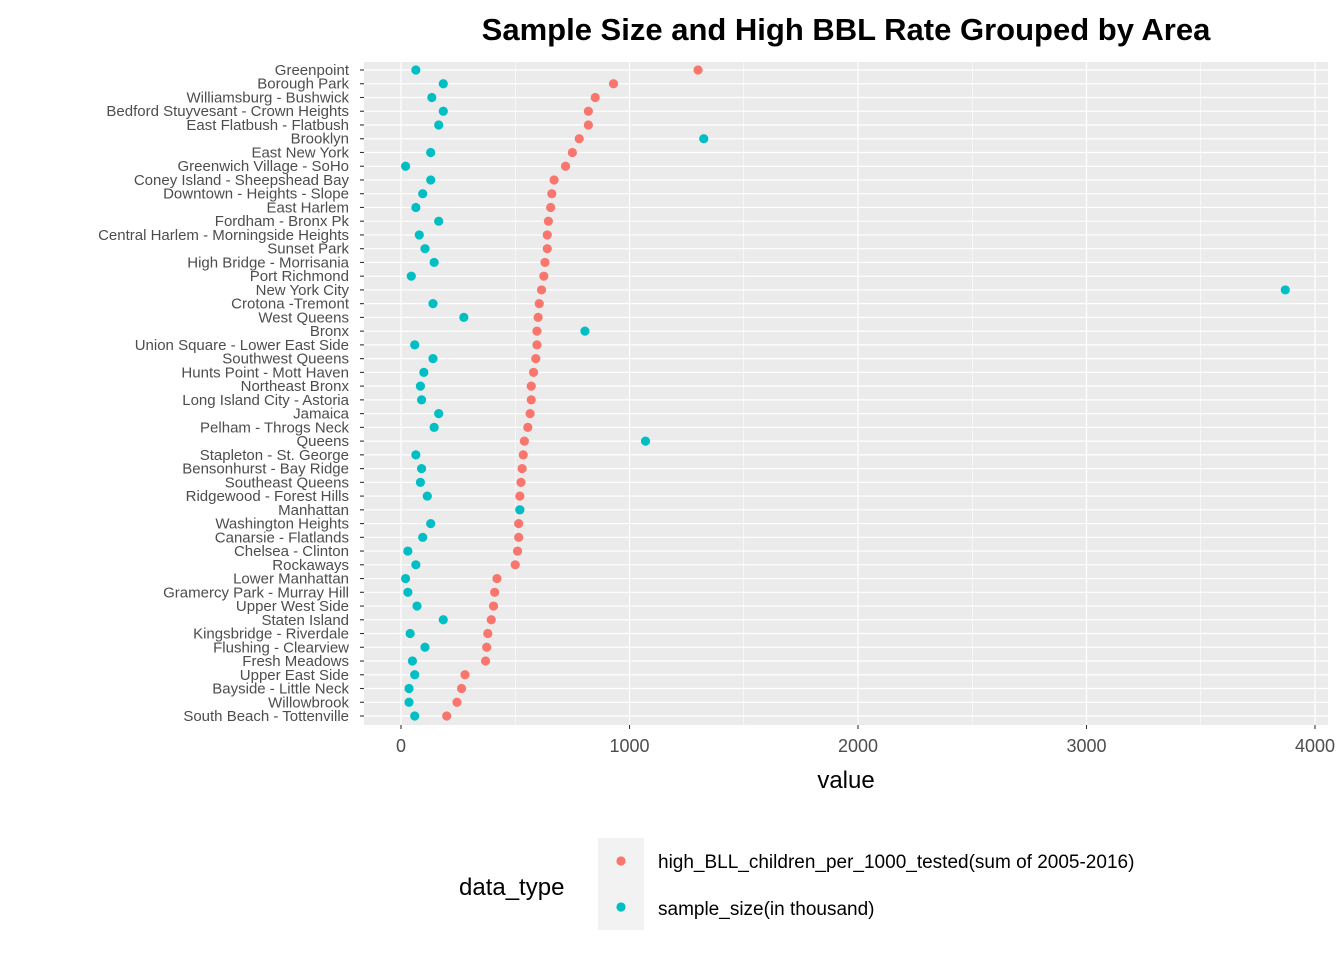  Describe the element at coordinates (267, 496) in the screenshot. I see `y-tick-label: Ridgewood - Forest Hills` at that location.